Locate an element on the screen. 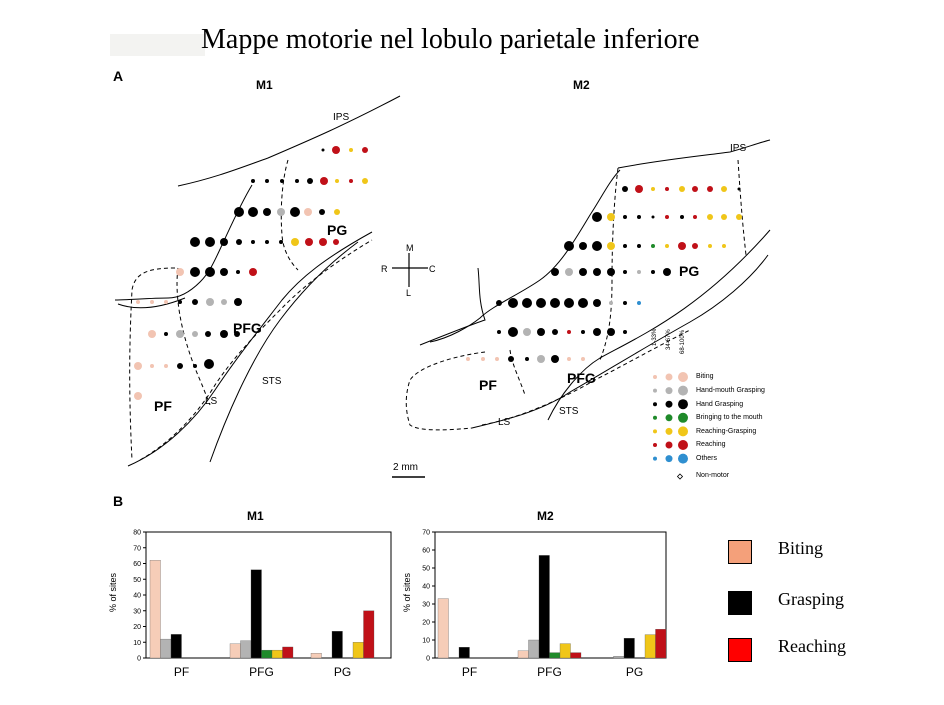 The height and width of the screenshot is (705, 944). m1-sts-label: STS is located at coordinates (272, 381).